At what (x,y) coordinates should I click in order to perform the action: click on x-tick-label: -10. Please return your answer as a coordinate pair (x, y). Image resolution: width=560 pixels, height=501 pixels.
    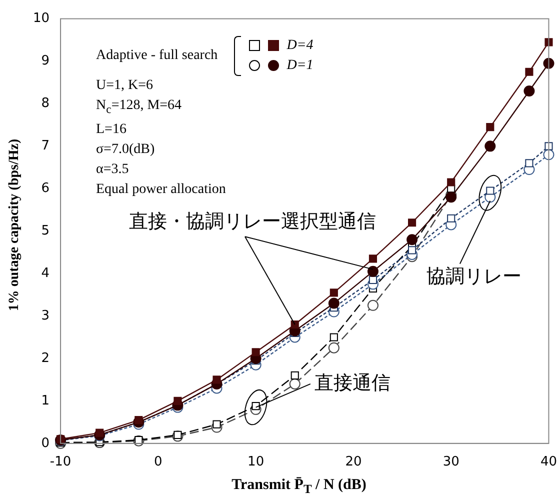
    Looking at the image, I should click on (61, 462).